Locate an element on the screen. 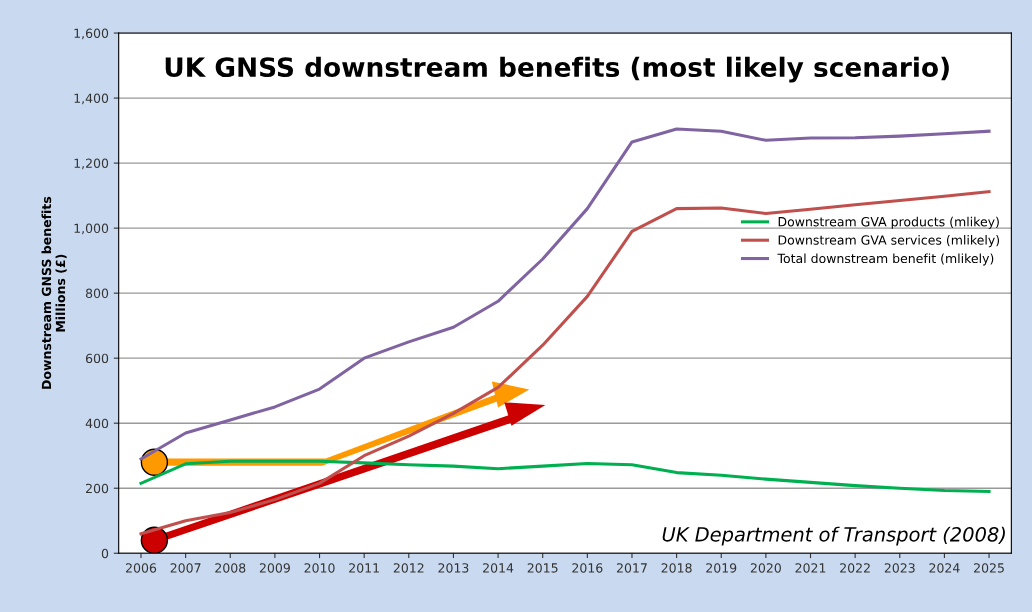  legend-label: Total downstream benefit (mlikely) is located at coordinates (885, 259).